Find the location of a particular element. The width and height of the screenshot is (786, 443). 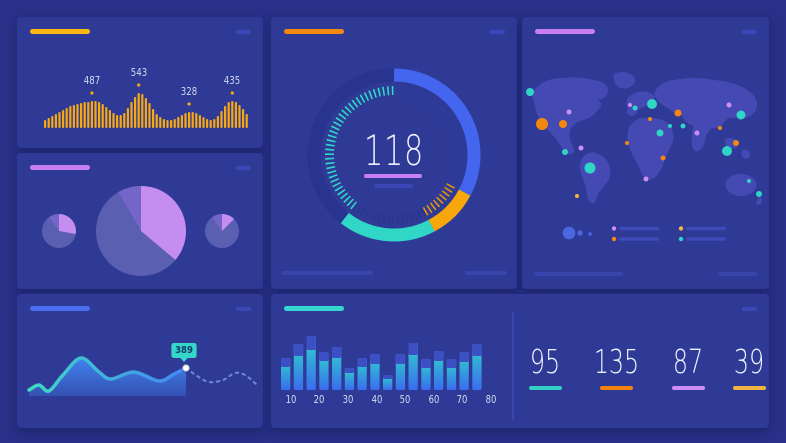

stat-value: 135 is located at coordinates (616, 361).